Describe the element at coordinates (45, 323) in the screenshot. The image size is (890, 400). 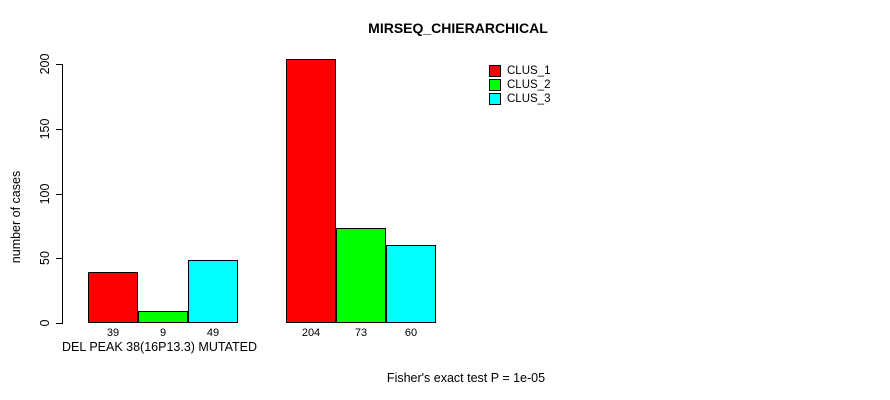
I see `y-tick-label: 0` at that location.